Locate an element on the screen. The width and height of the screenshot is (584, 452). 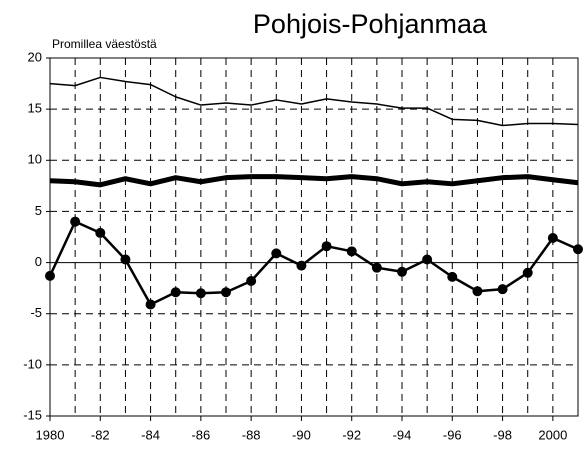
y-tick-label: -5 is located at coordinates (36, 312).